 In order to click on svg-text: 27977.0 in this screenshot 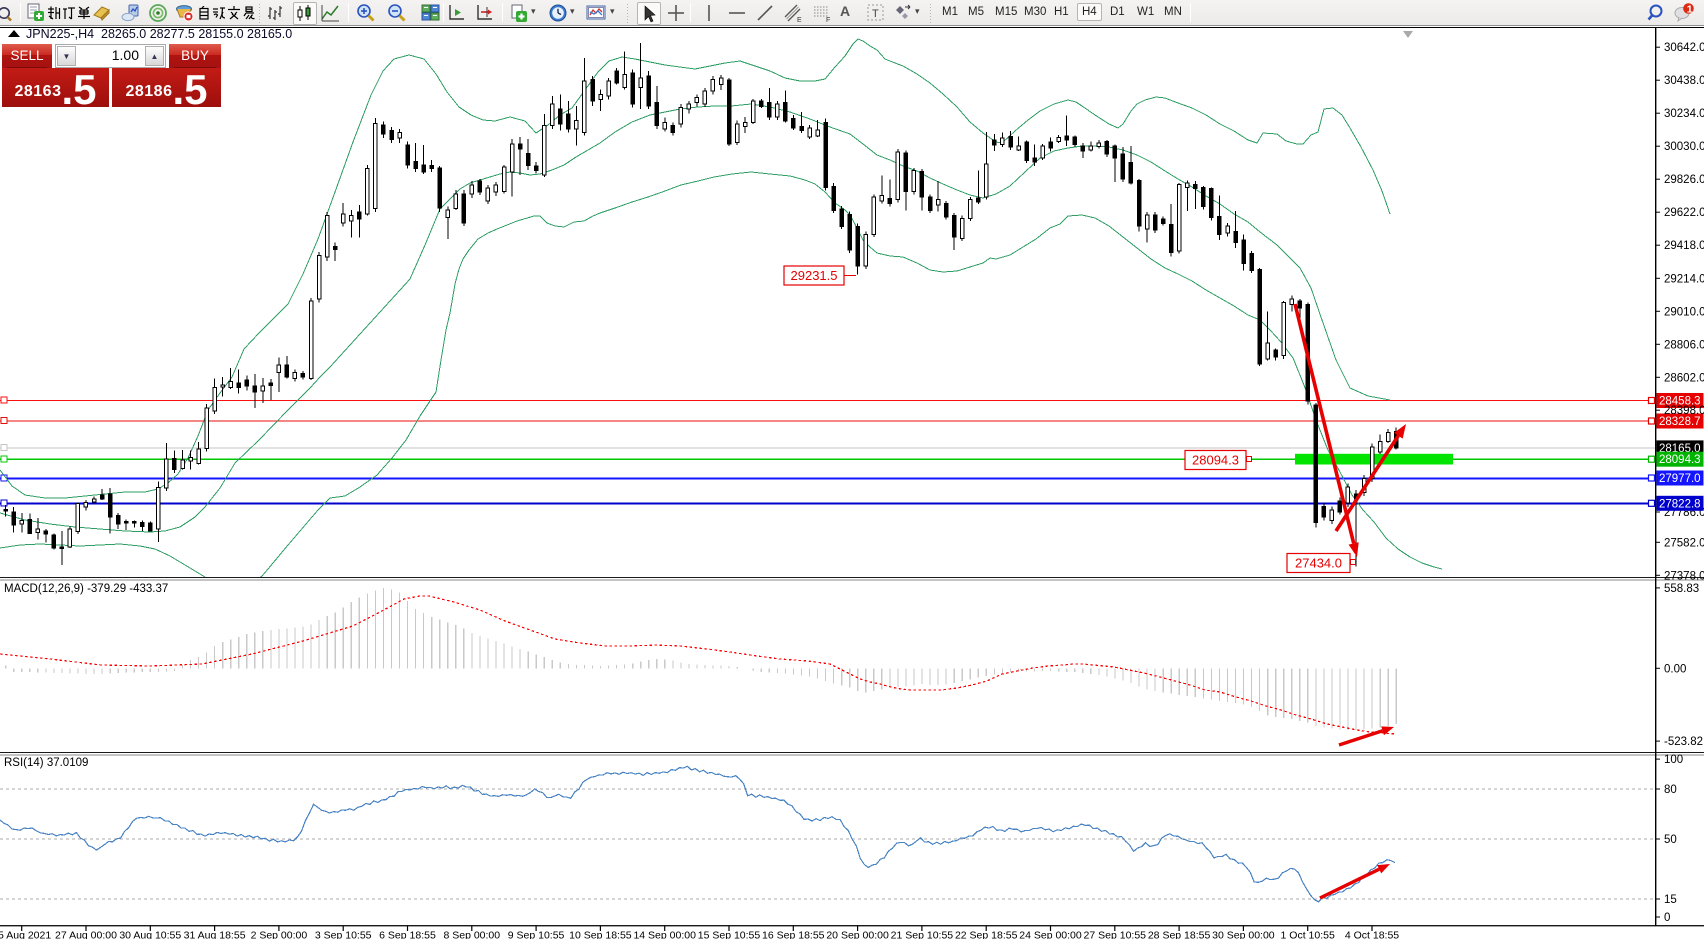, I will do `click(1680, 479)`.